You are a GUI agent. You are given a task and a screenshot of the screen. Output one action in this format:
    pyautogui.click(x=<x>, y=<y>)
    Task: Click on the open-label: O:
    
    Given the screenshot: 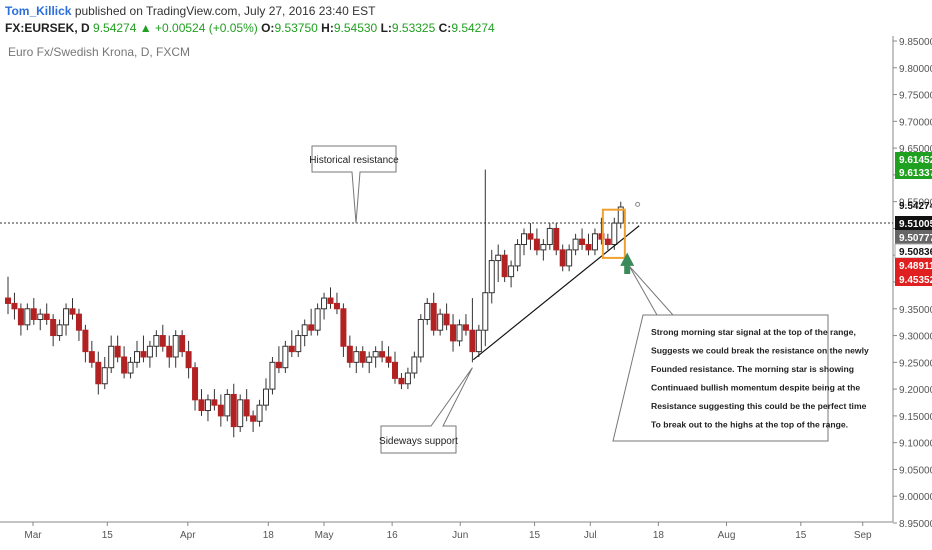 What is the action you would take?
    pyautogui.click(x=268, y=28)
    